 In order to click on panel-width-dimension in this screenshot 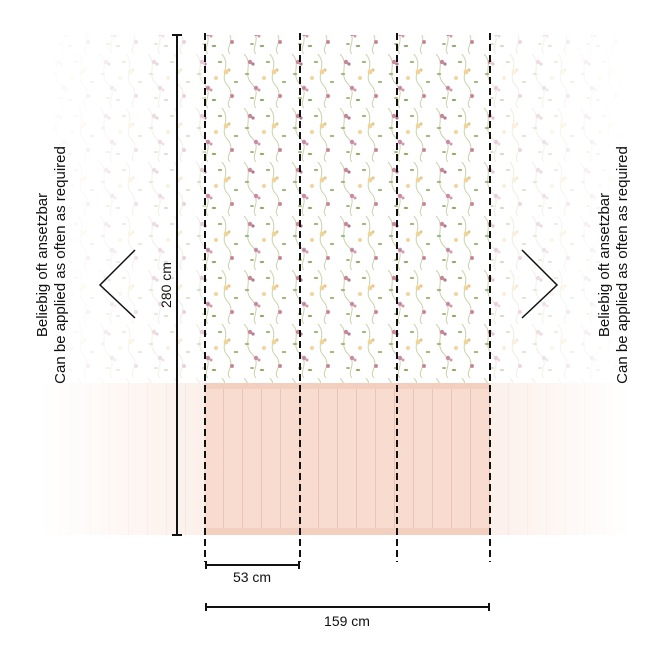, I will do `click(252, 565)`.